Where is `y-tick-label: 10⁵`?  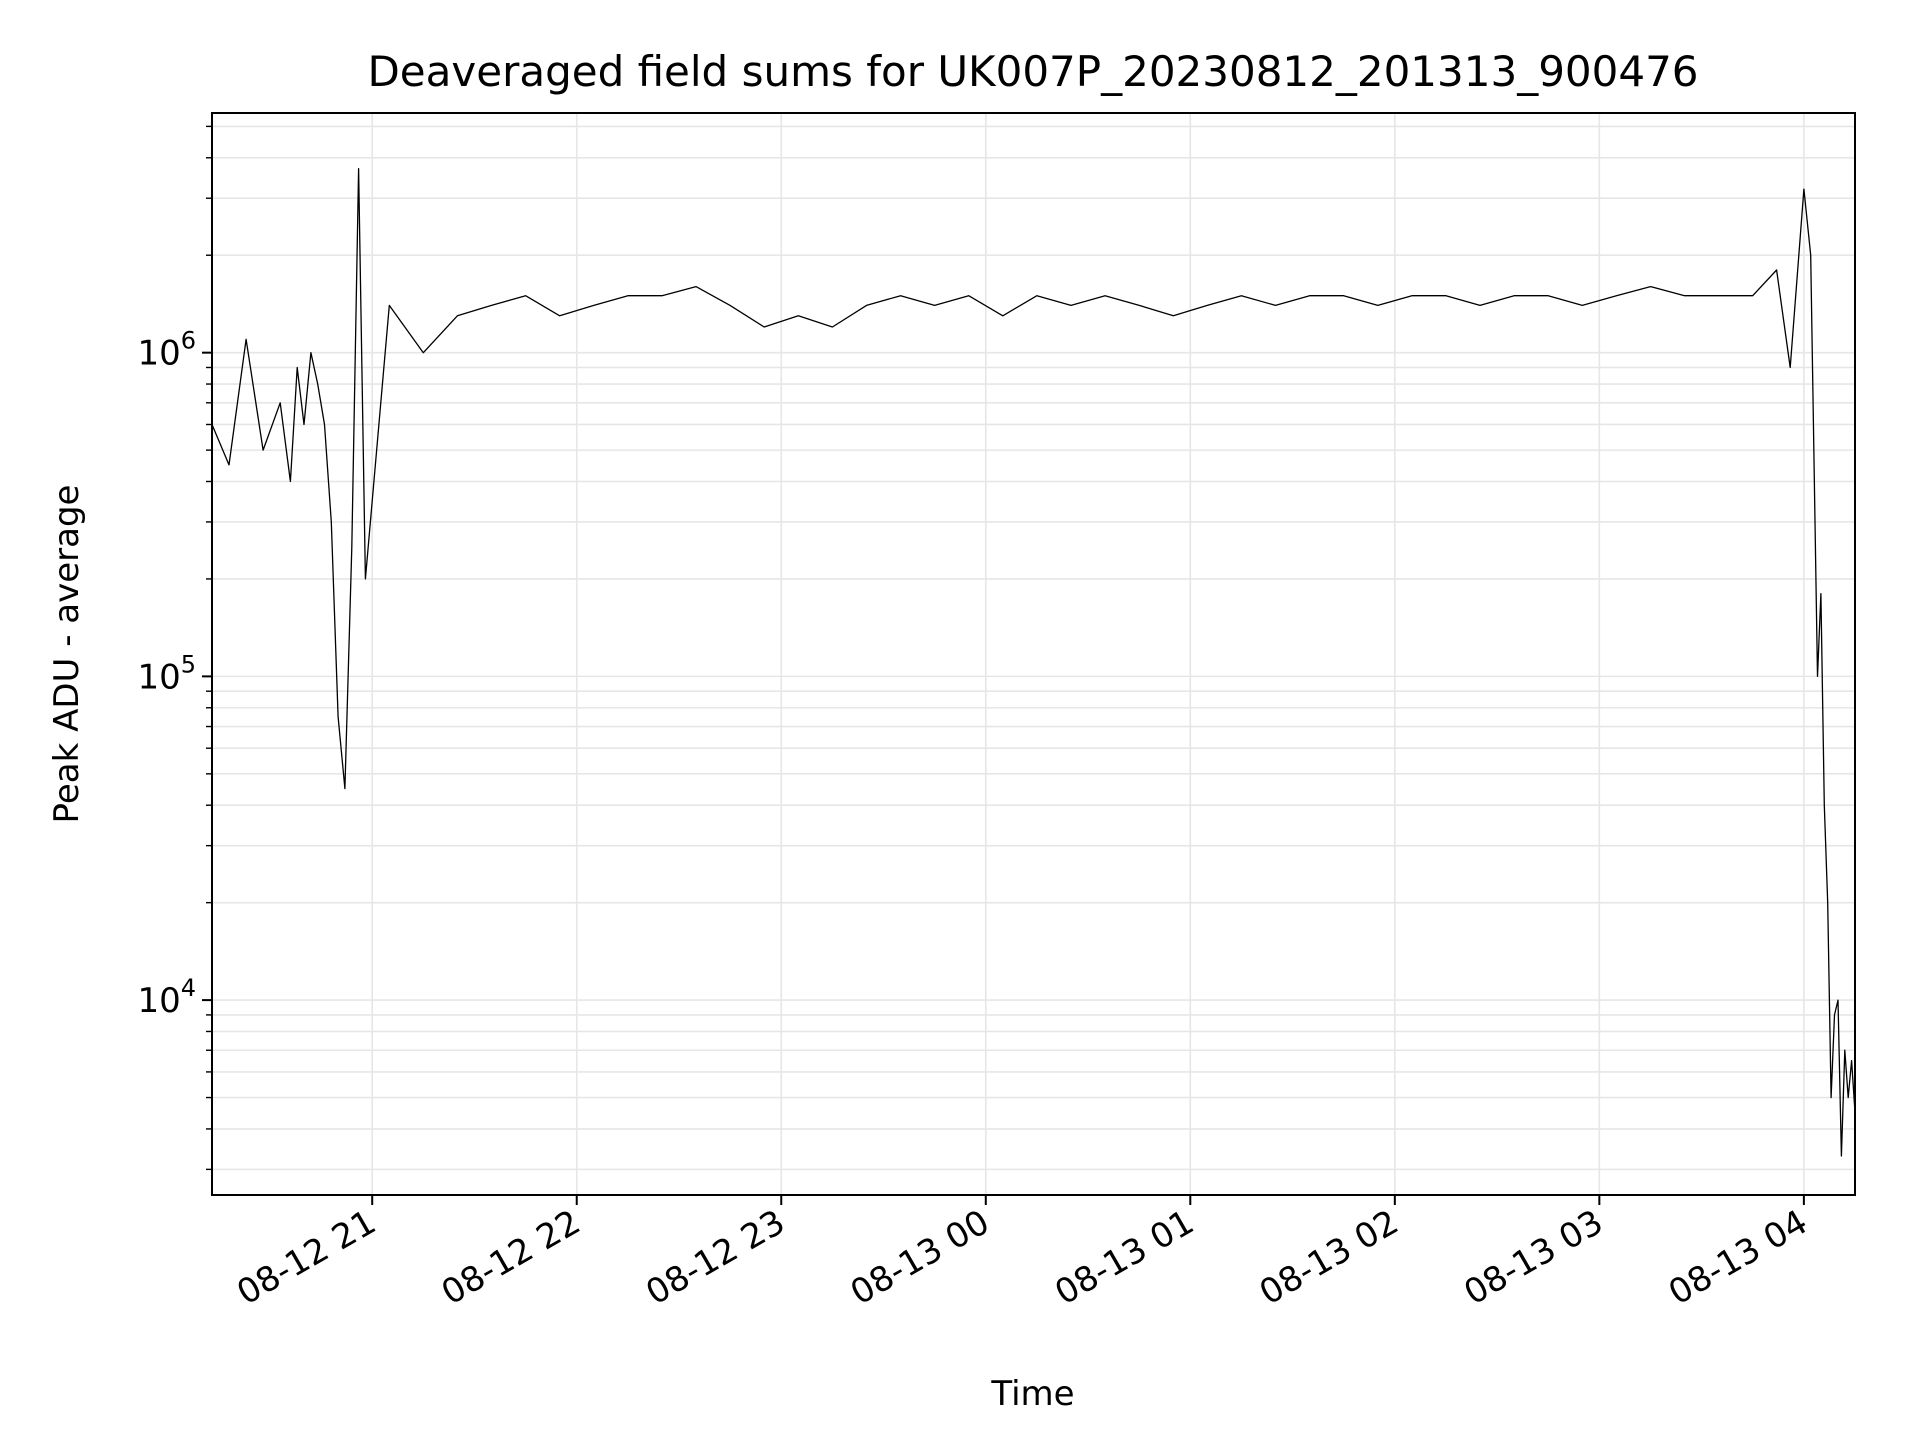
y-tick-label: 10⁵ is located at coordinates (166, 673).